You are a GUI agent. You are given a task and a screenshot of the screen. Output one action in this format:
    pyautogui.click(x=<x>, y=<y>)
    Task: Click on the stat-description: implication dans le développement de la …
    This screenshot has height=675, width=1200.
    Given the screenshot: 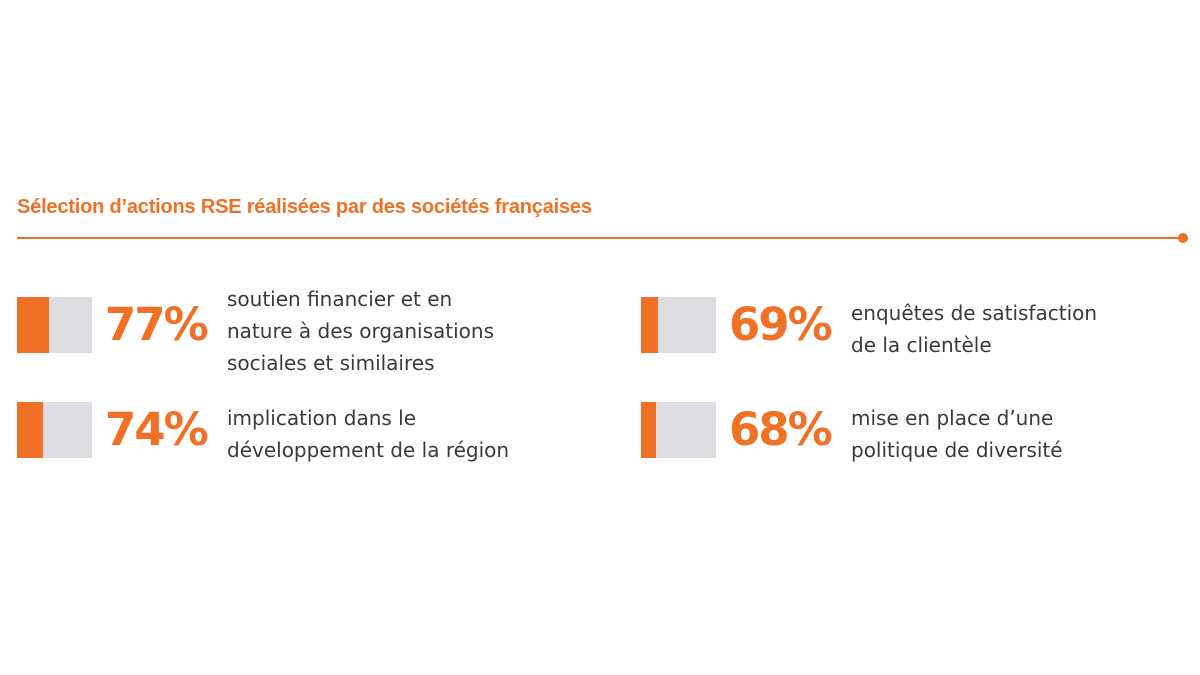 What is the action you would take?
    pyautogui.click(x=368, y=434)
    